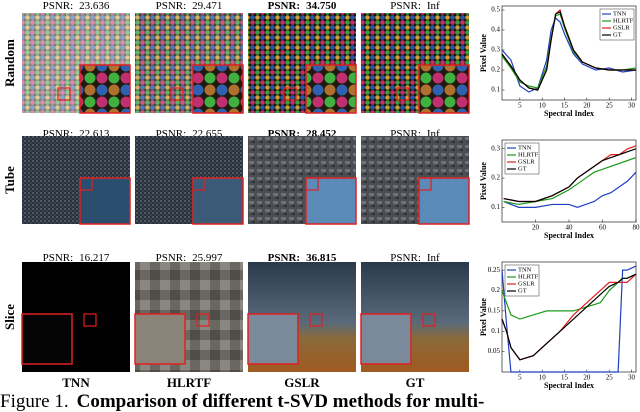  I want to click on psnr-label: PSNR: 23.636, so click(76, 6).